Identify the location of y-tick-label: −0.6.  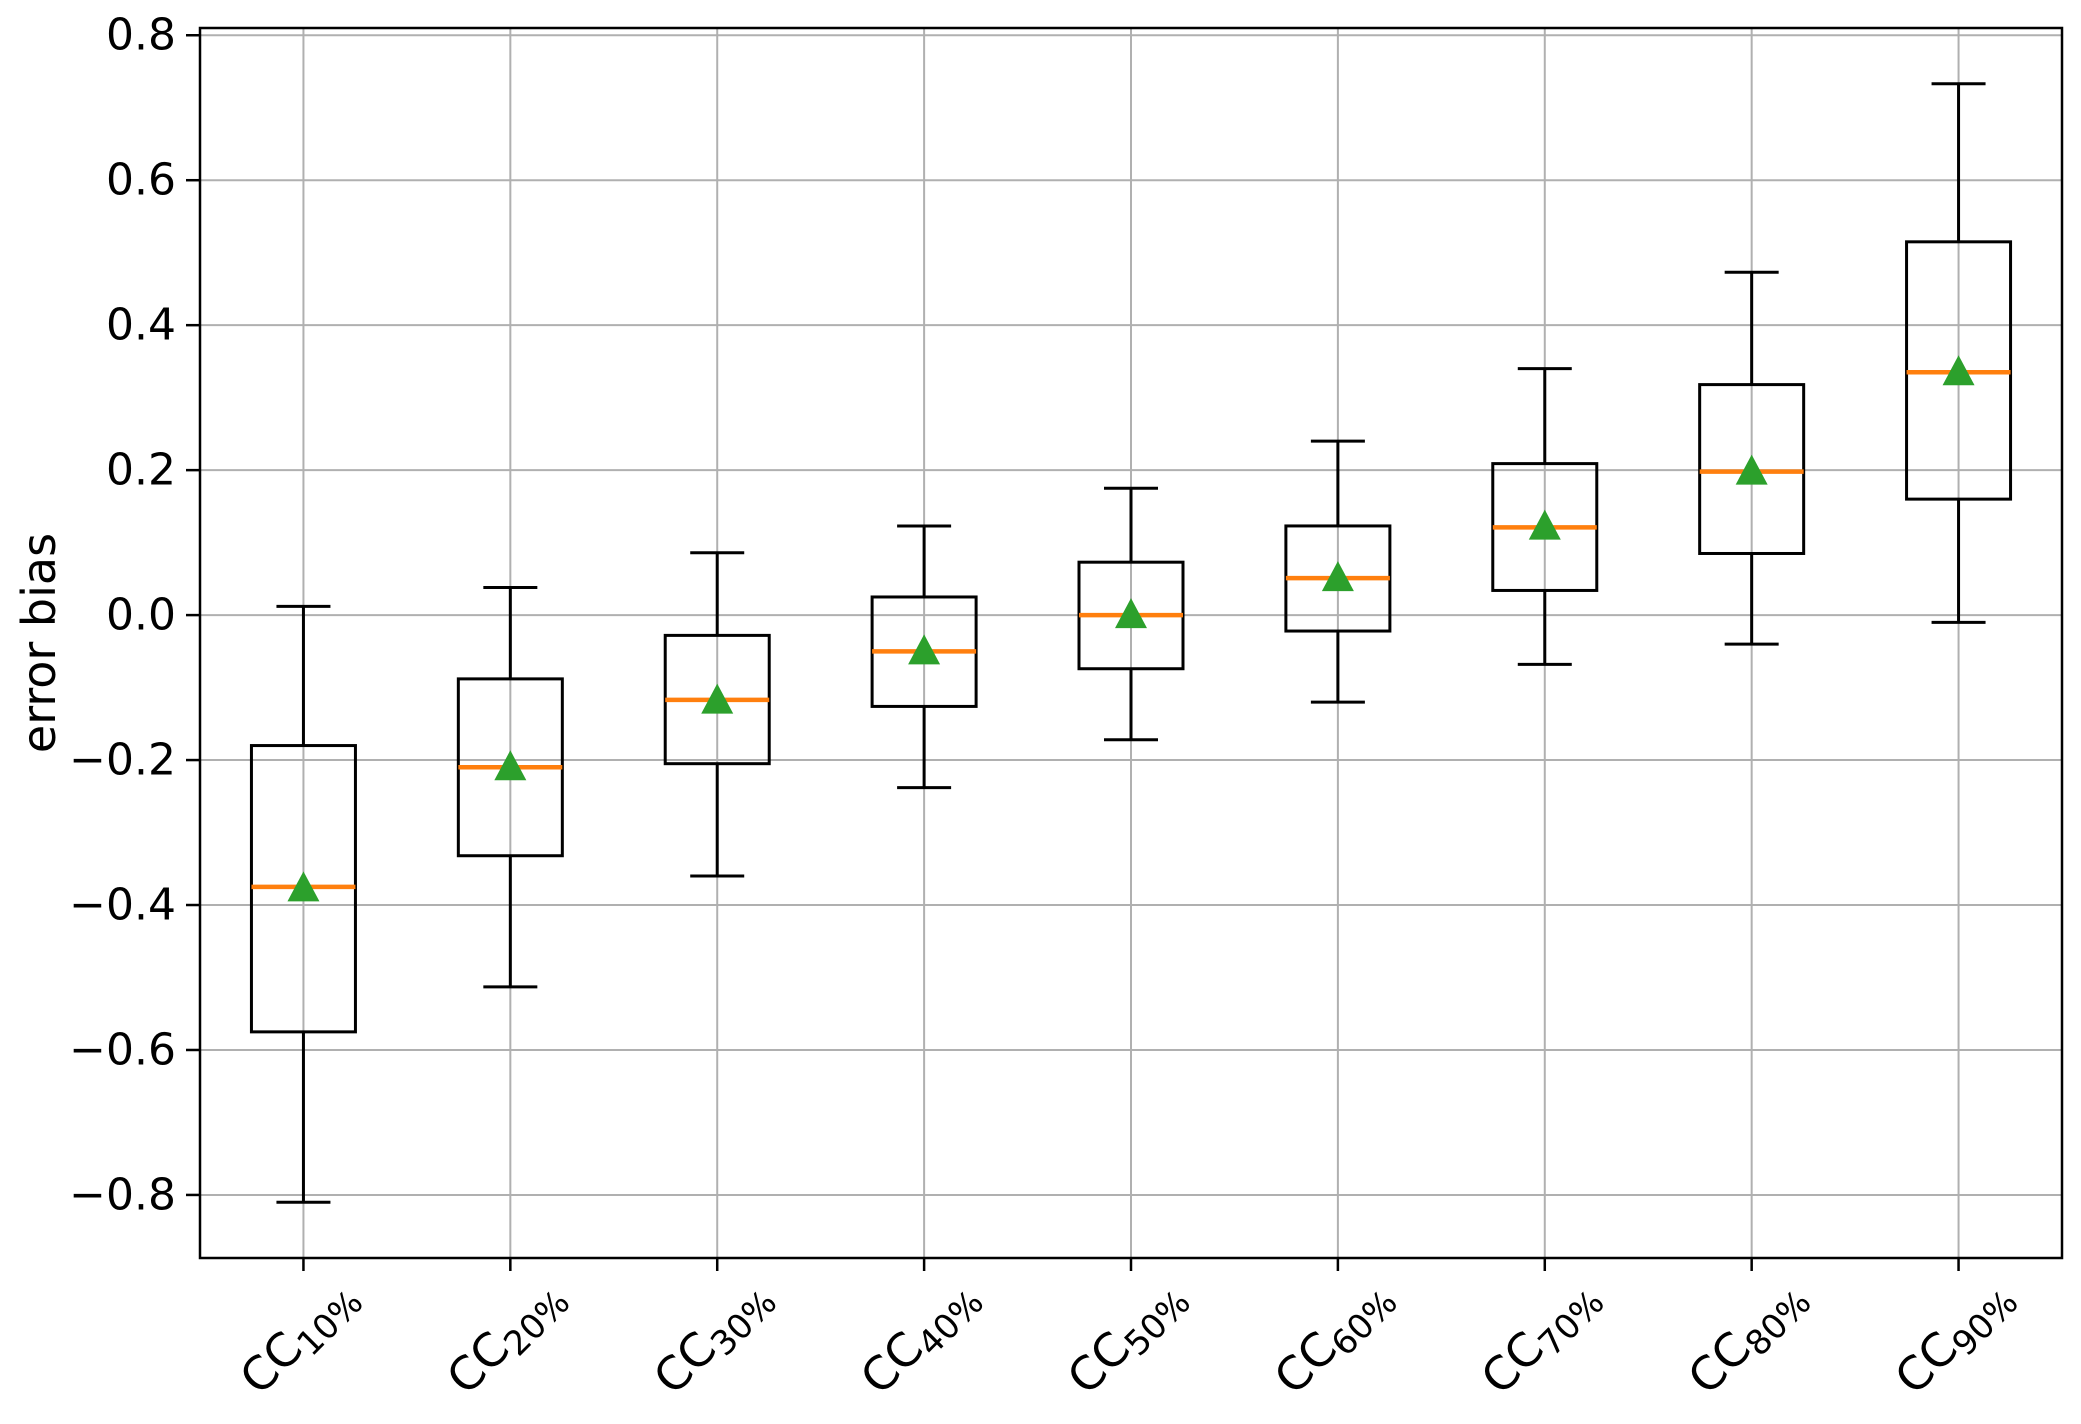
(122, 1049).